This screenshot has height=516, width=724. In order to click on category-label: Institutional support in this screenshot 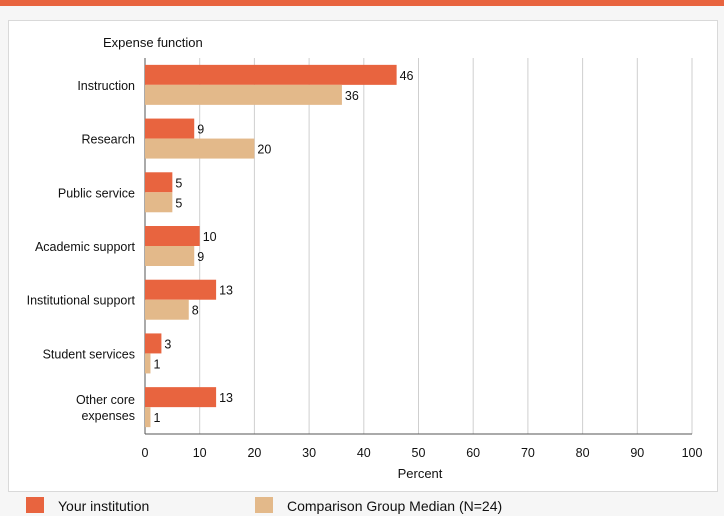, I will do `click(81, 301)`.